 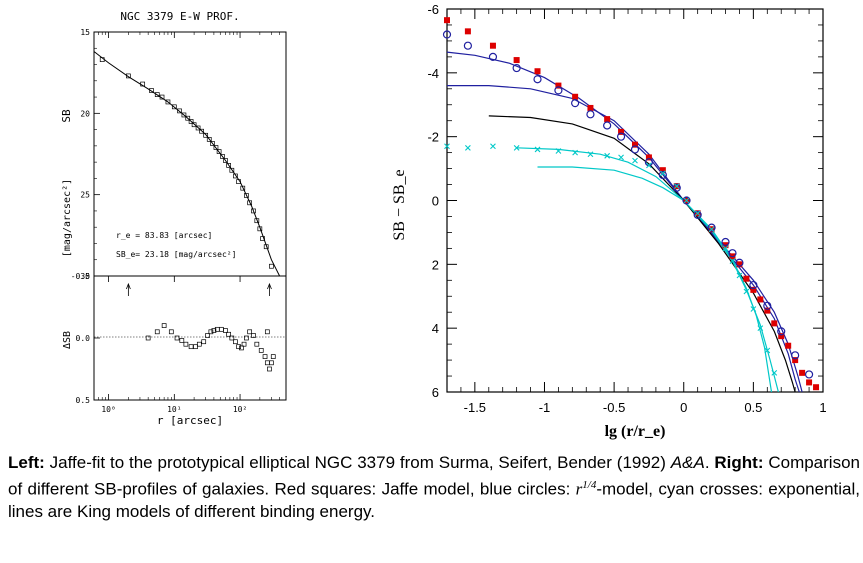 I want to click on left-chart-title: NGC 3379 E-W PROF., so click(x=179, y=16).